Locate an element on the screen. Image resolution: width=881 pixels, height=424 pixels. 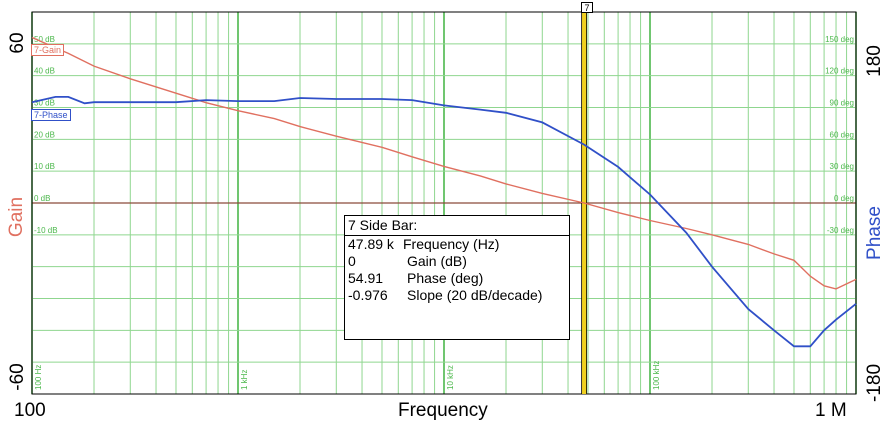
readout-value: -0.976 is located at coordinates (368, 295).